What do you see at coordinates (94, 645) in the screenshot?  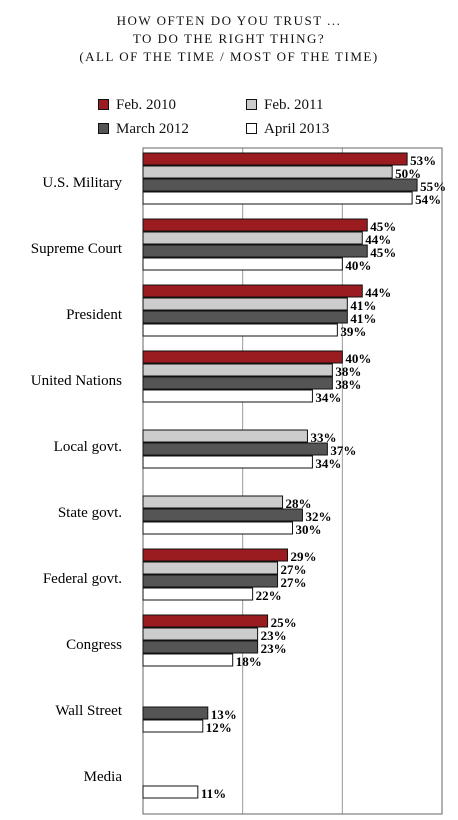 I see `category-label: Congress` at bounding box center [94, 645].